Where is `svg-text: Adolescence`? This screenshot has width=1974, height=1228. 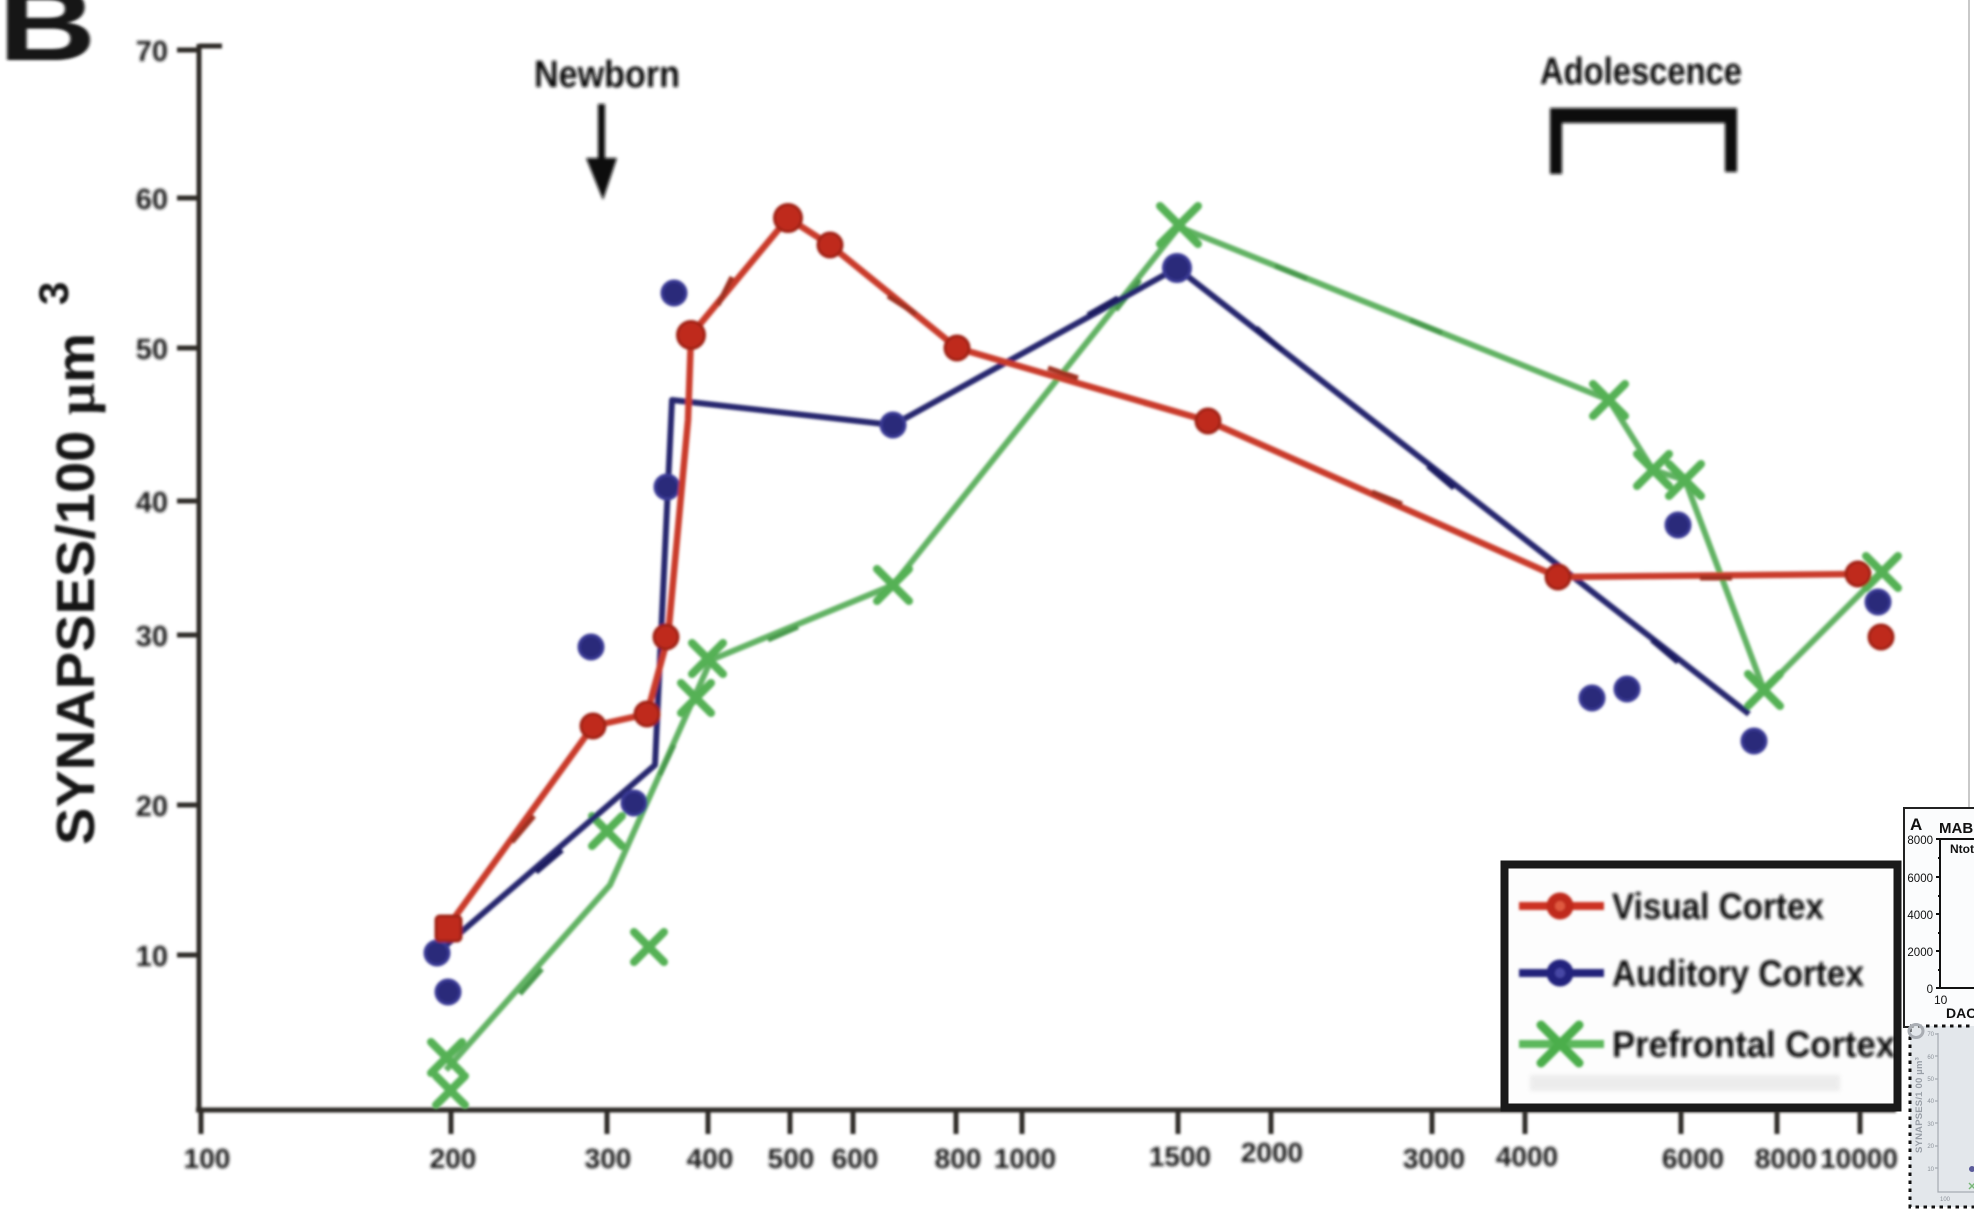 svg-text: Adolescence is located at coordinates (1641, 72).